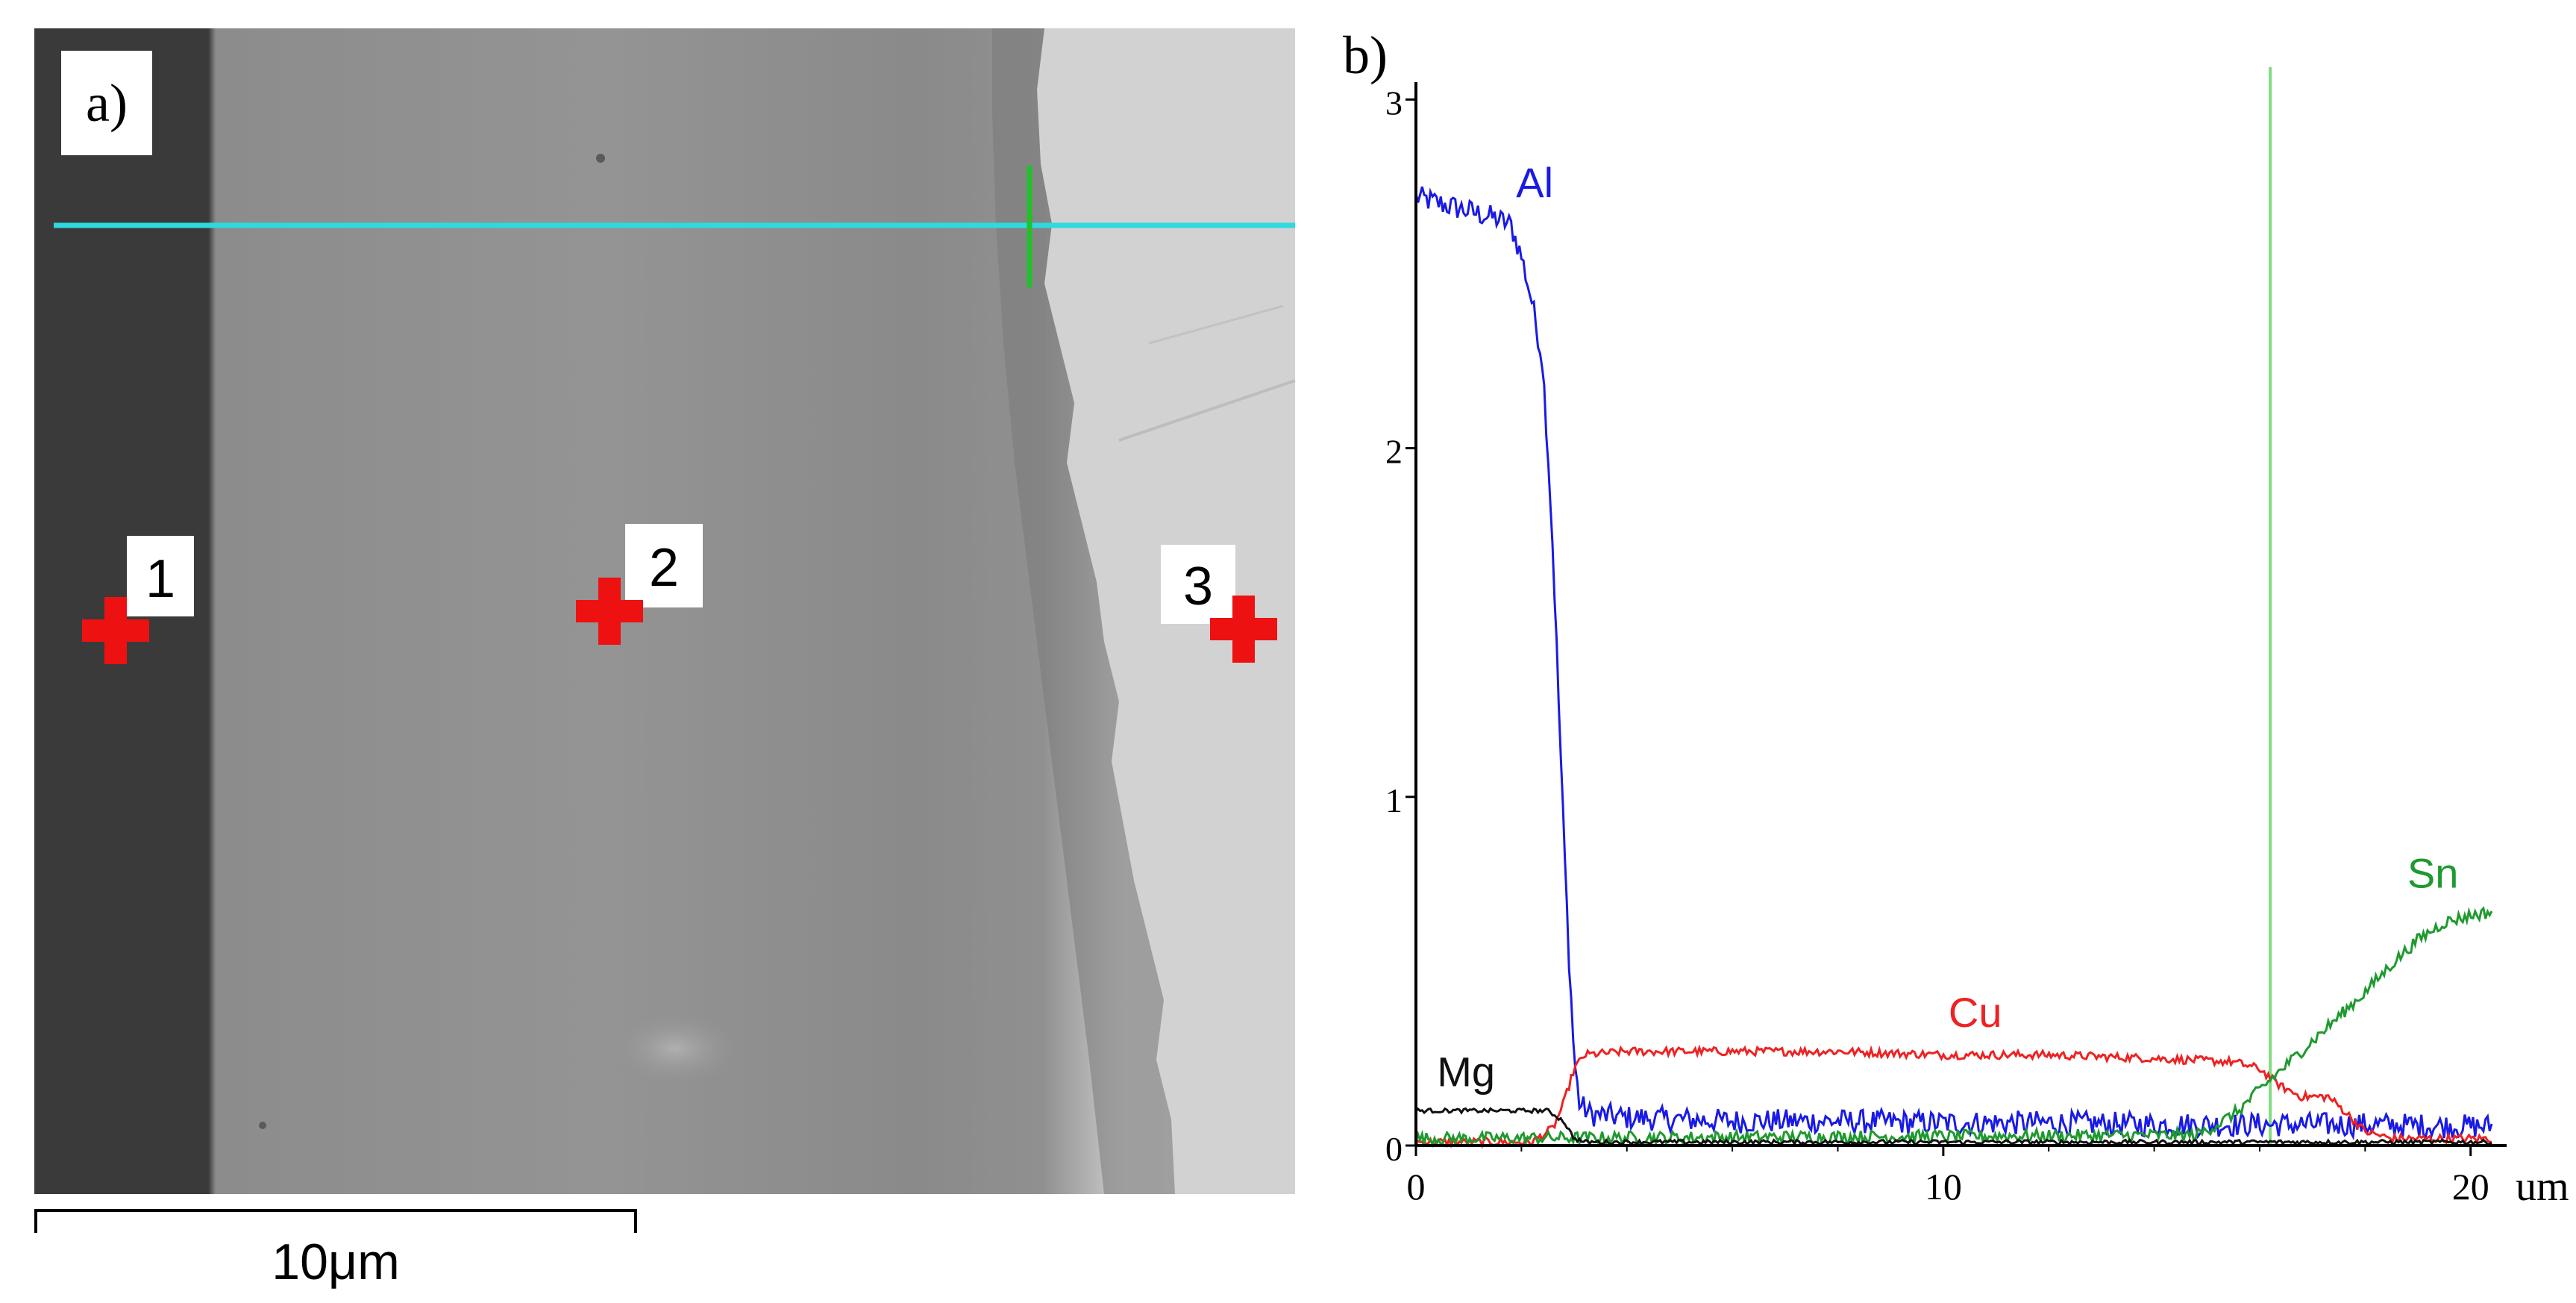 The height and width of the screenshot is (1303, 2576). Describe the element at coordinates (2433, 872) in the screenshot. I see `series-label-sn: Sn` at that location.